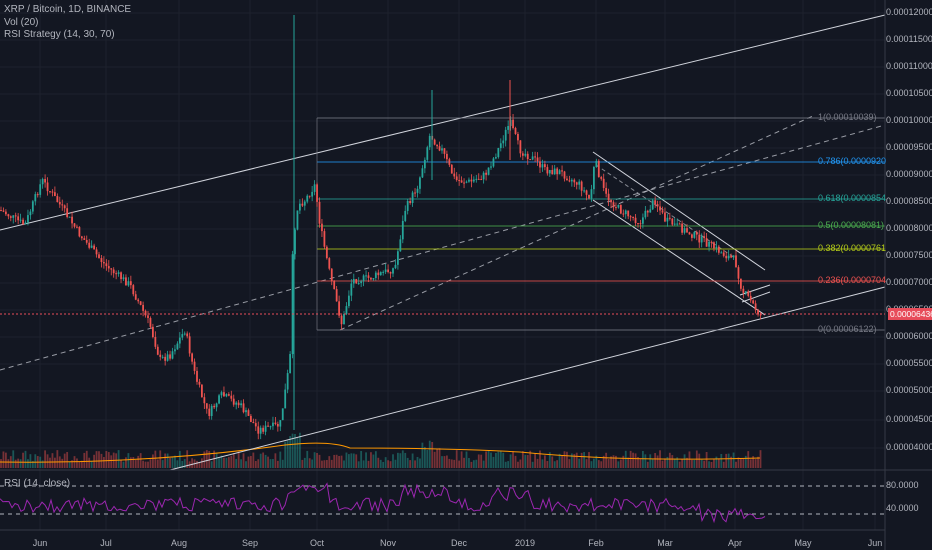 The width and height of the screenshot is (932, 550). Describe the element at coordinates (679, 211) in the screenshot. I see `falling-channel-upper` at that location.